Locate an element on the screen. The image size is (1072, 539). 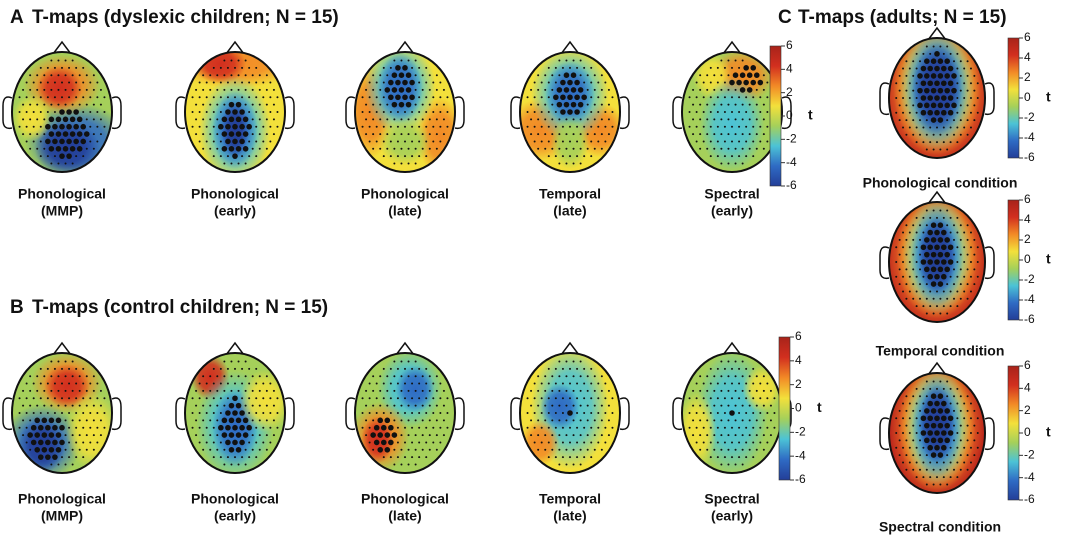
colorbar-tick-label: 0 is located at coordinates (1027, 432).